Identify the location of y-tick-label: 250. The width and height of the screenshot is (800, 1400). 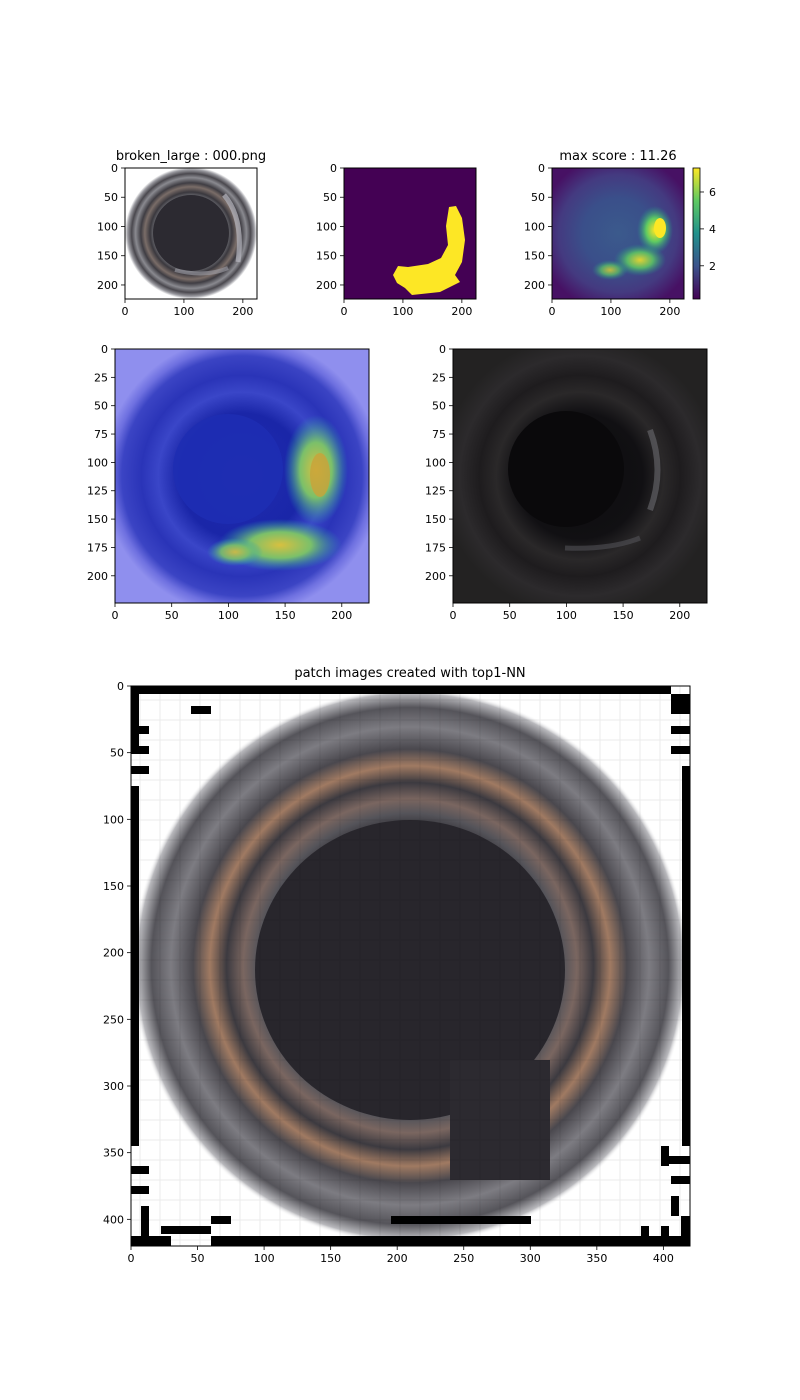
(113, 1019).